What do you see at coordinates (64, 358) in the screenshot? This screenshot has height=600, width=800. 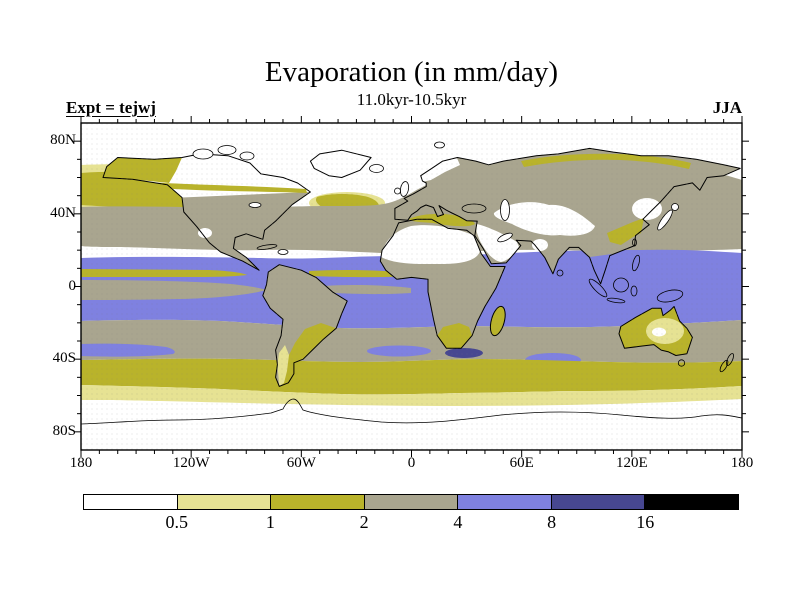 I see `lat-tick-label: 40S` at bounding box center [64, 358].